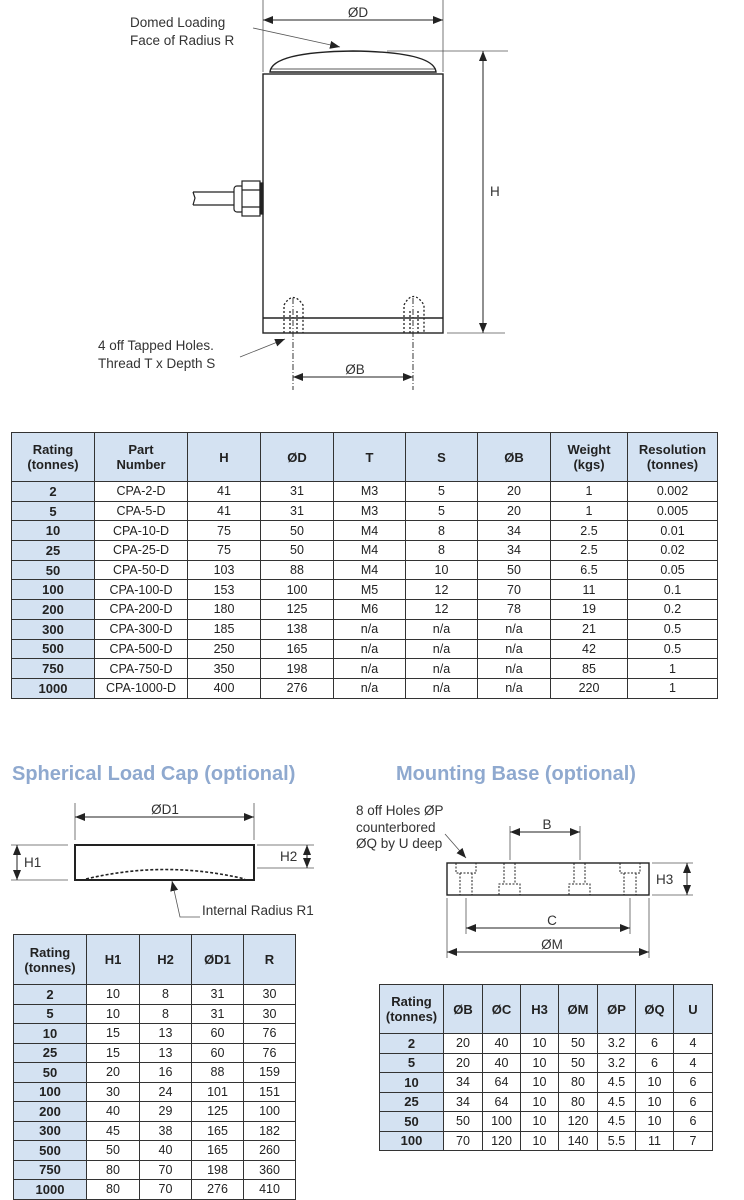  What do you see at coordinates (141, 629) in the screenshot?
I see `table-cell: CPA-300-D` at bounding box center [141, 629].